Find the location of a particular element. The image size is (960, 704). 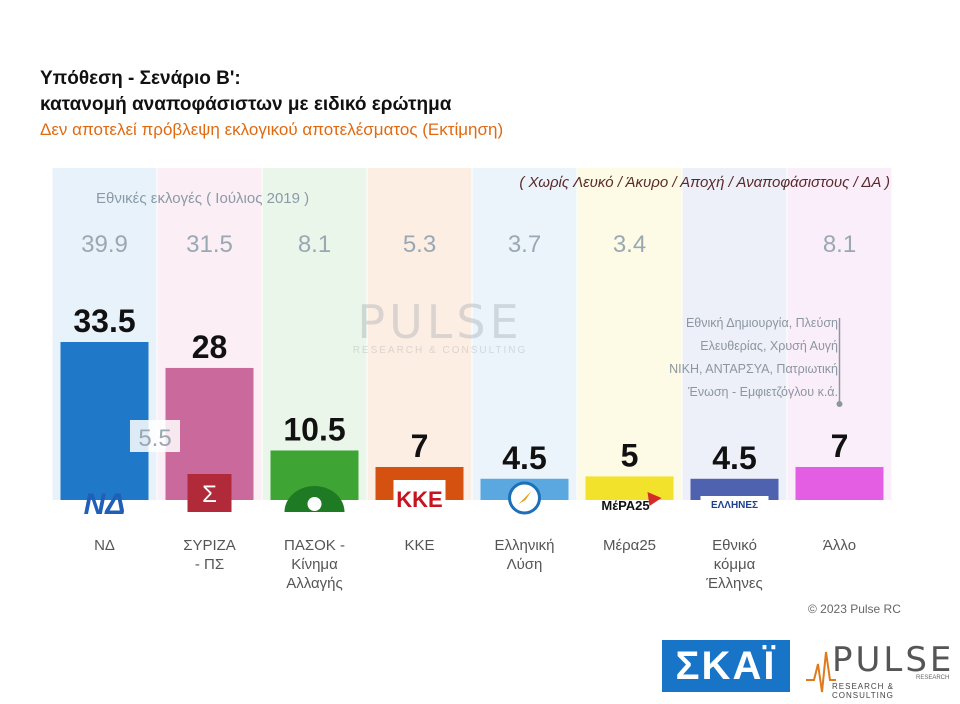

pasok-logo-sun is located at coordinates (314, 504).